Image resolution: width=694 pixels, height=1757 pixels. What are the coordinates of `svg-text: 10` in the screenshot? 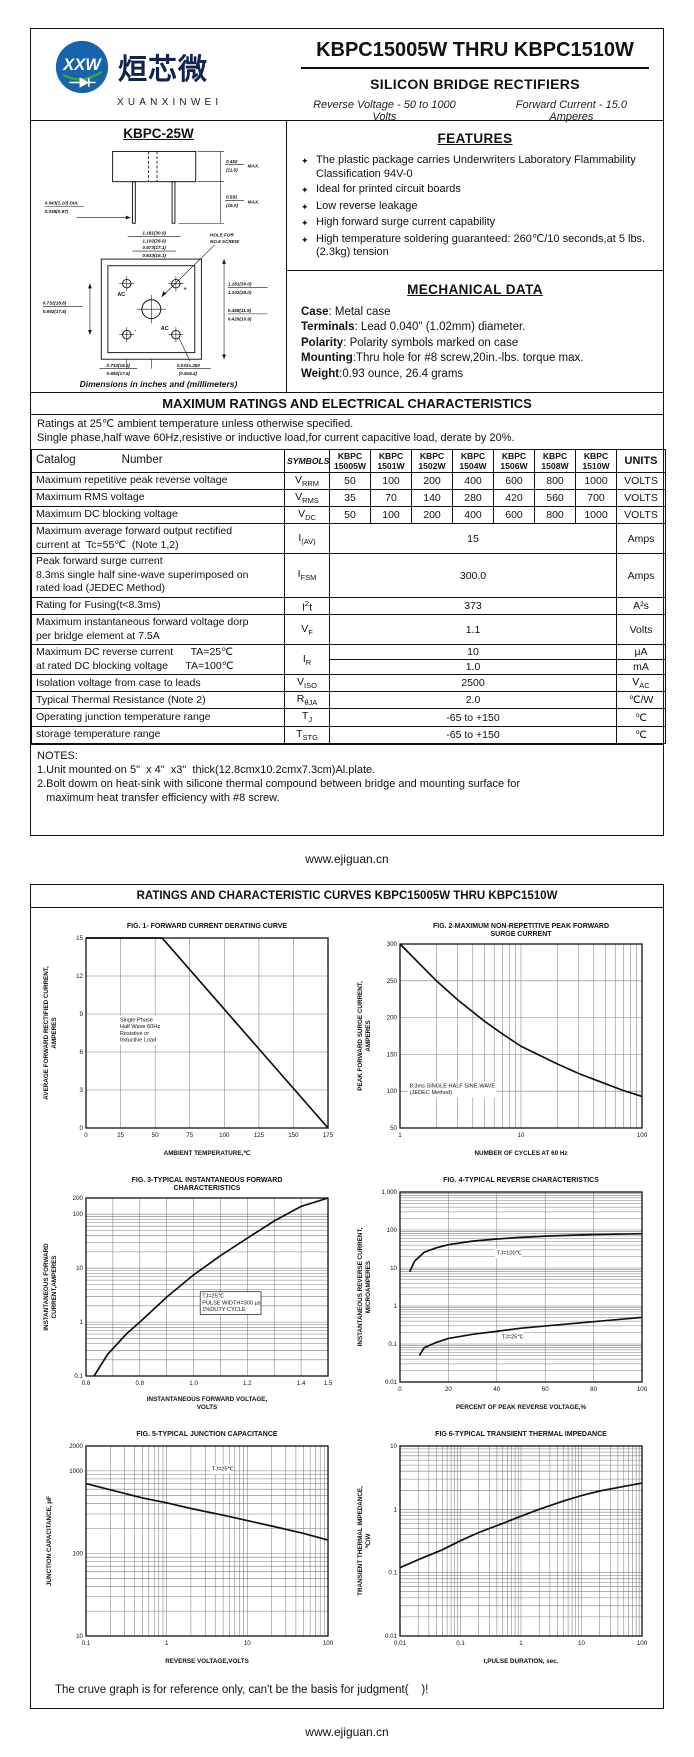 It's located at (79, 1268).